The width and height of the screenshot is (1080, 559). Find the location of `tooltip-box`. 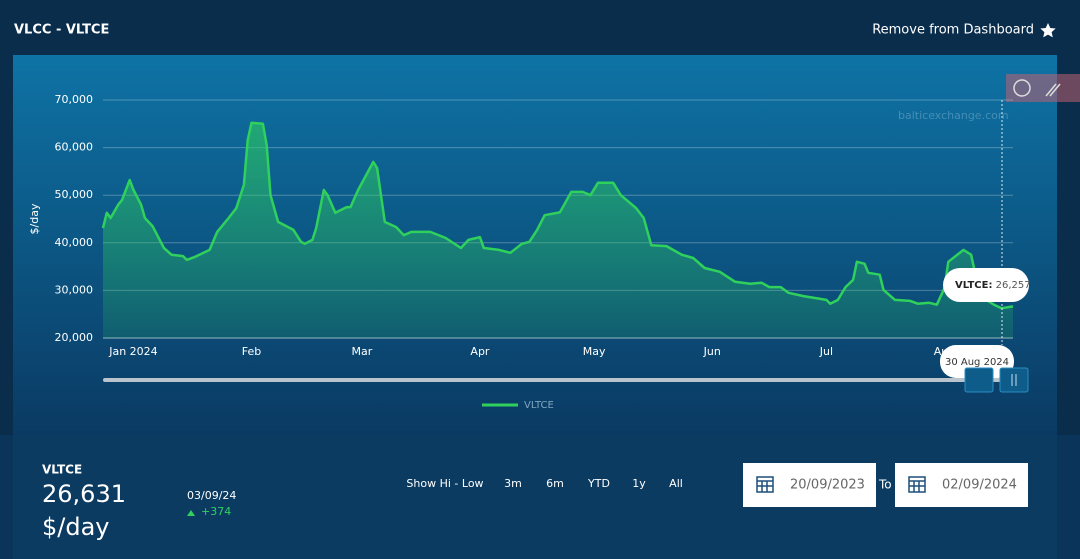

tooltip-box is located at coordinates (986, 285).